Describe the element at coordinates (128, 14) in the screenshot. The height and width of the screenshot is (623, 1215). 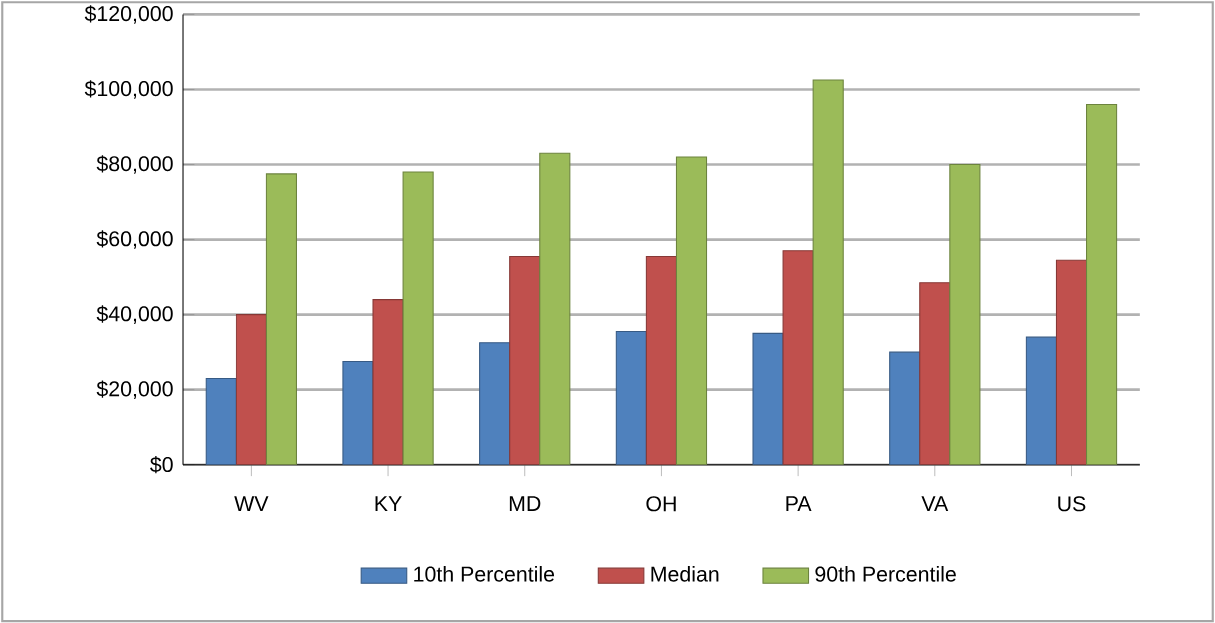
I see `y-tick-label: $120,000` at that location.